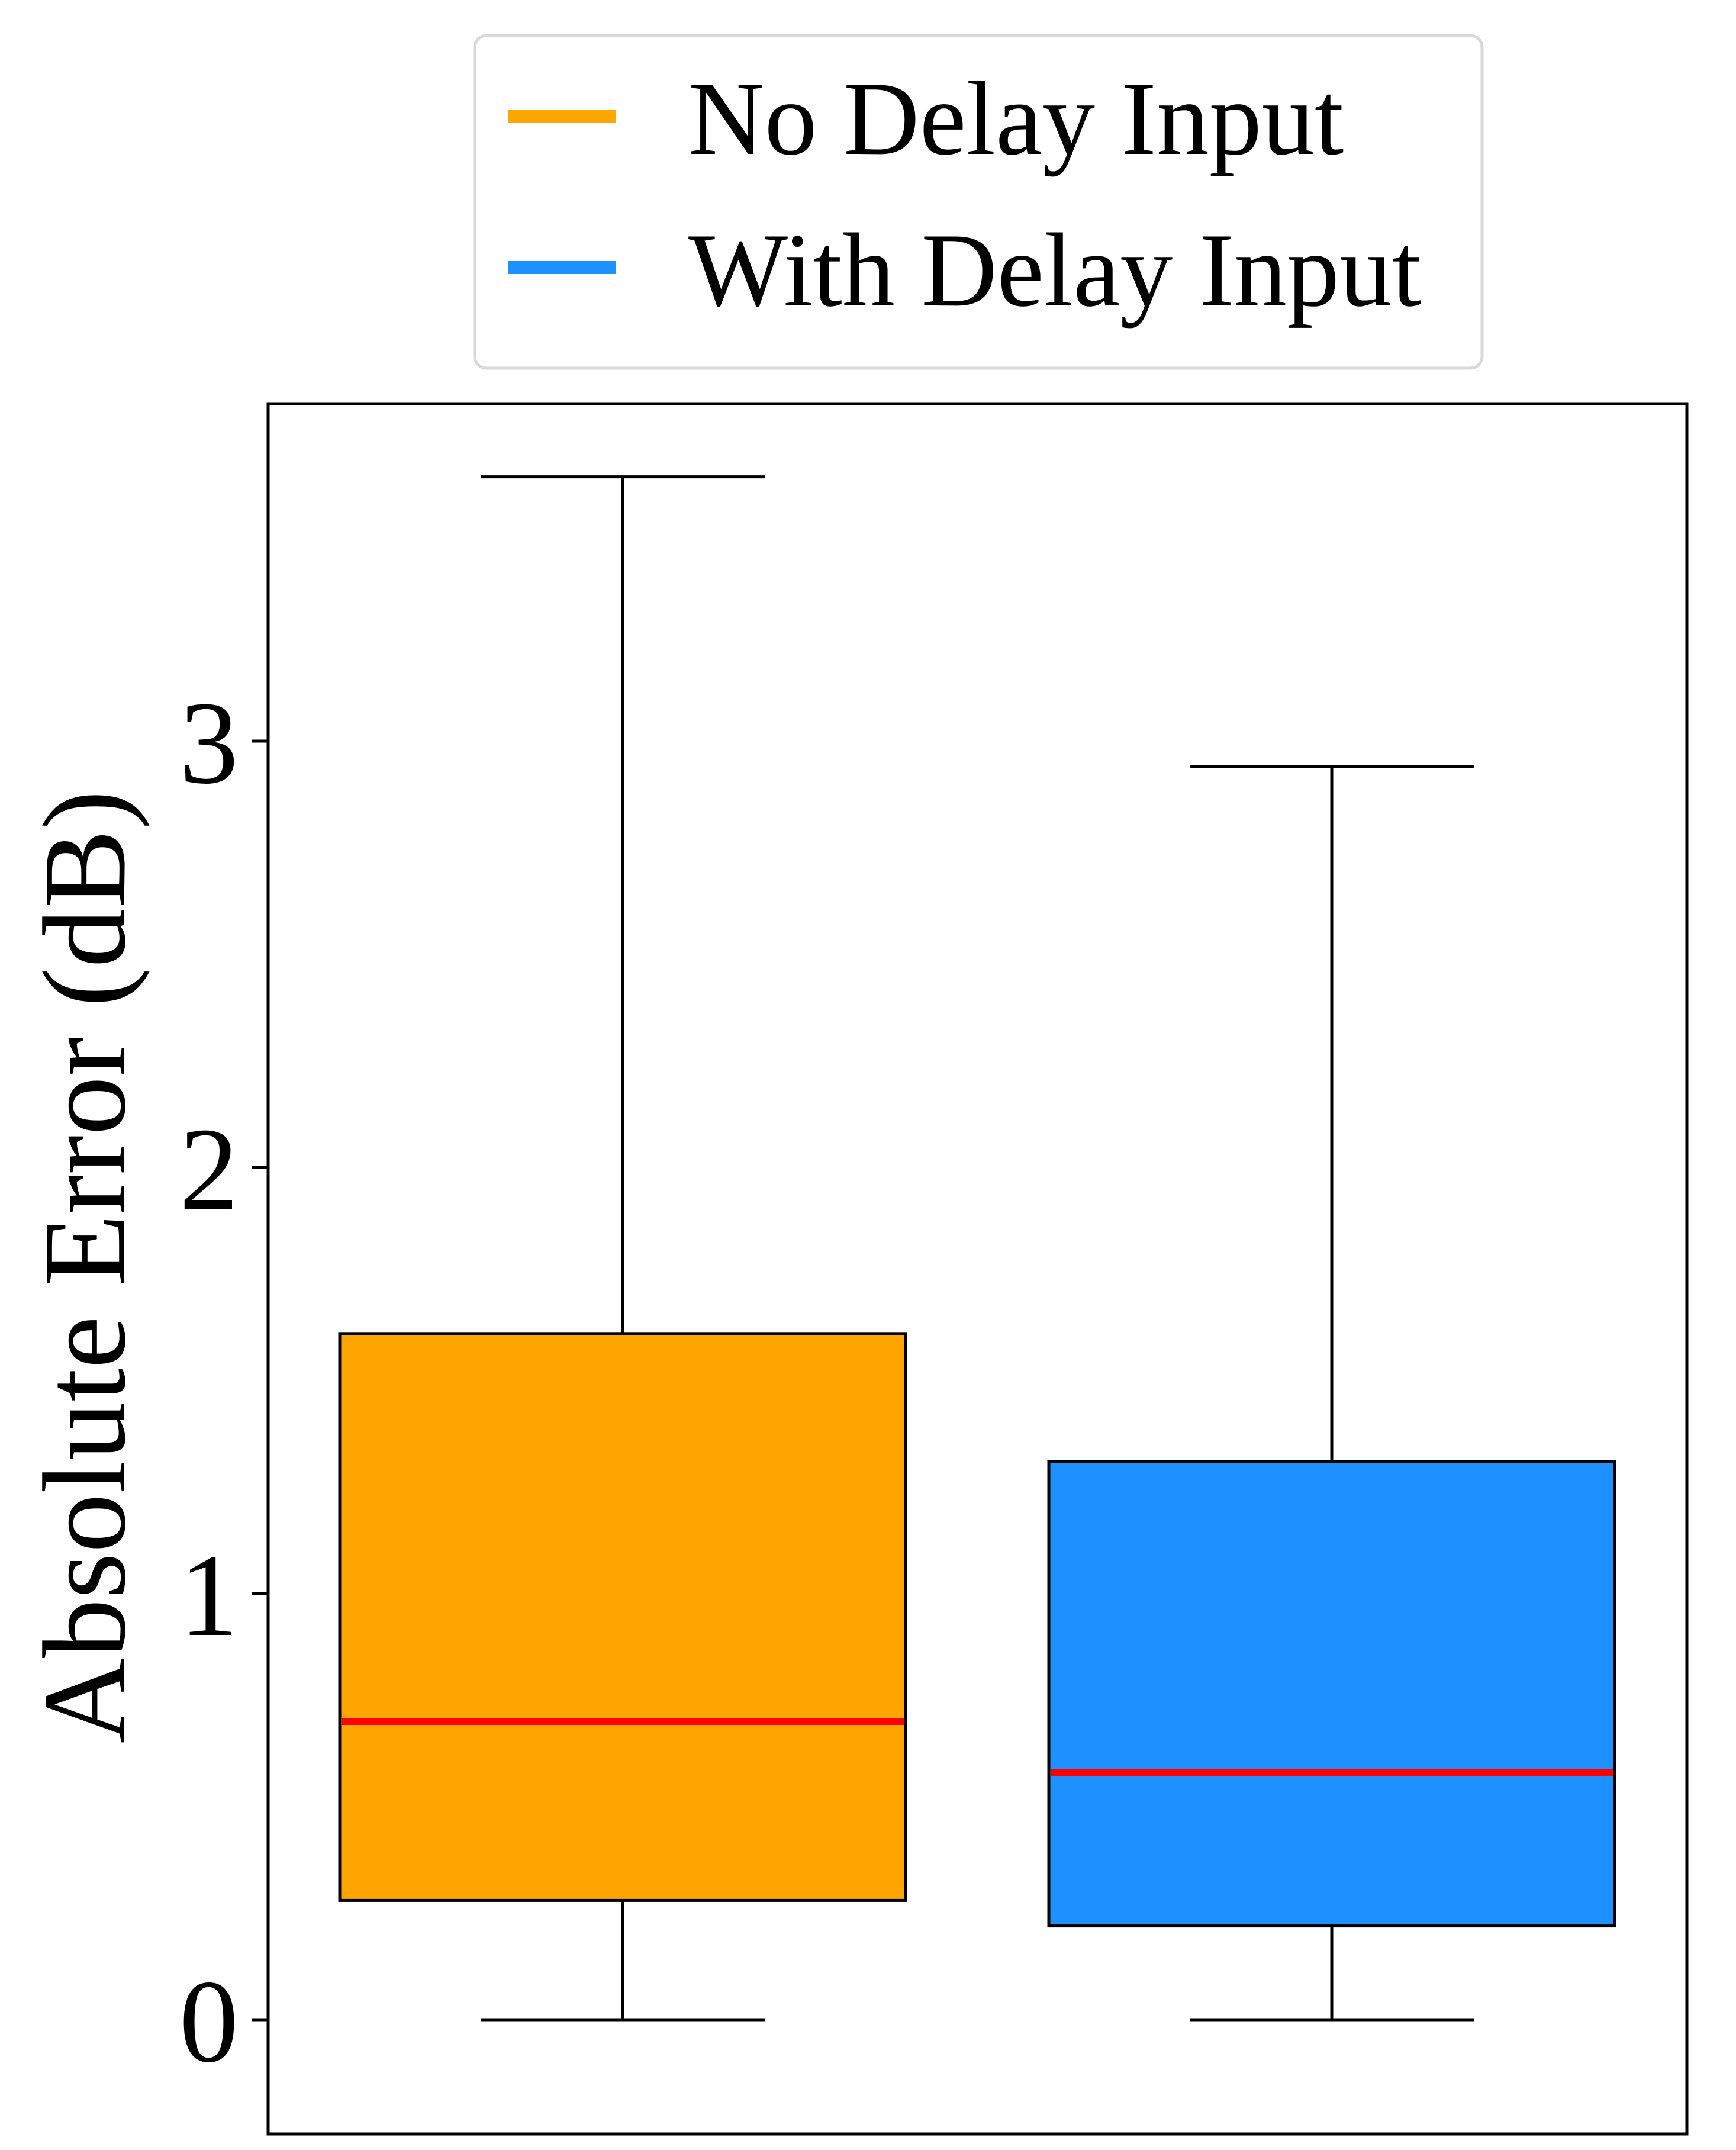  What do you see at coordinates (85, 1267) in the screenshot?
I see `y-axis-title: Absolute Error (dB)` at bounding box center [85, 1267].